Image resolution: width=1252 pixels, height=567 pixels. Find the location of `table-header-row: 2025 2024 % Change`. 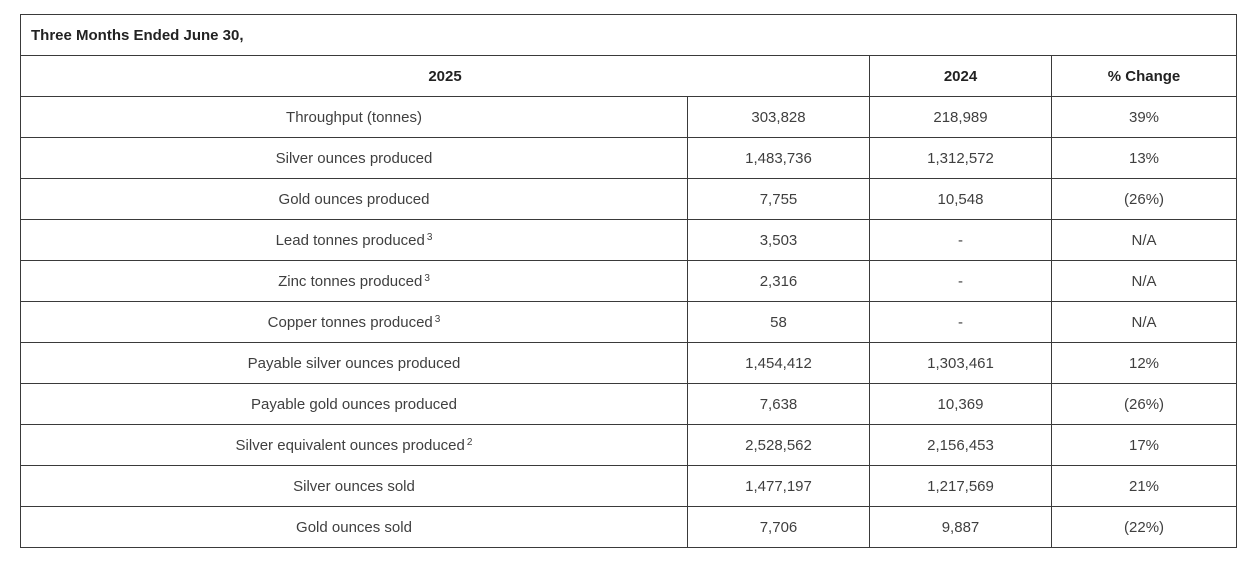

table-header-row: 2025 2024 % Change is located at coordinates (629, 76).